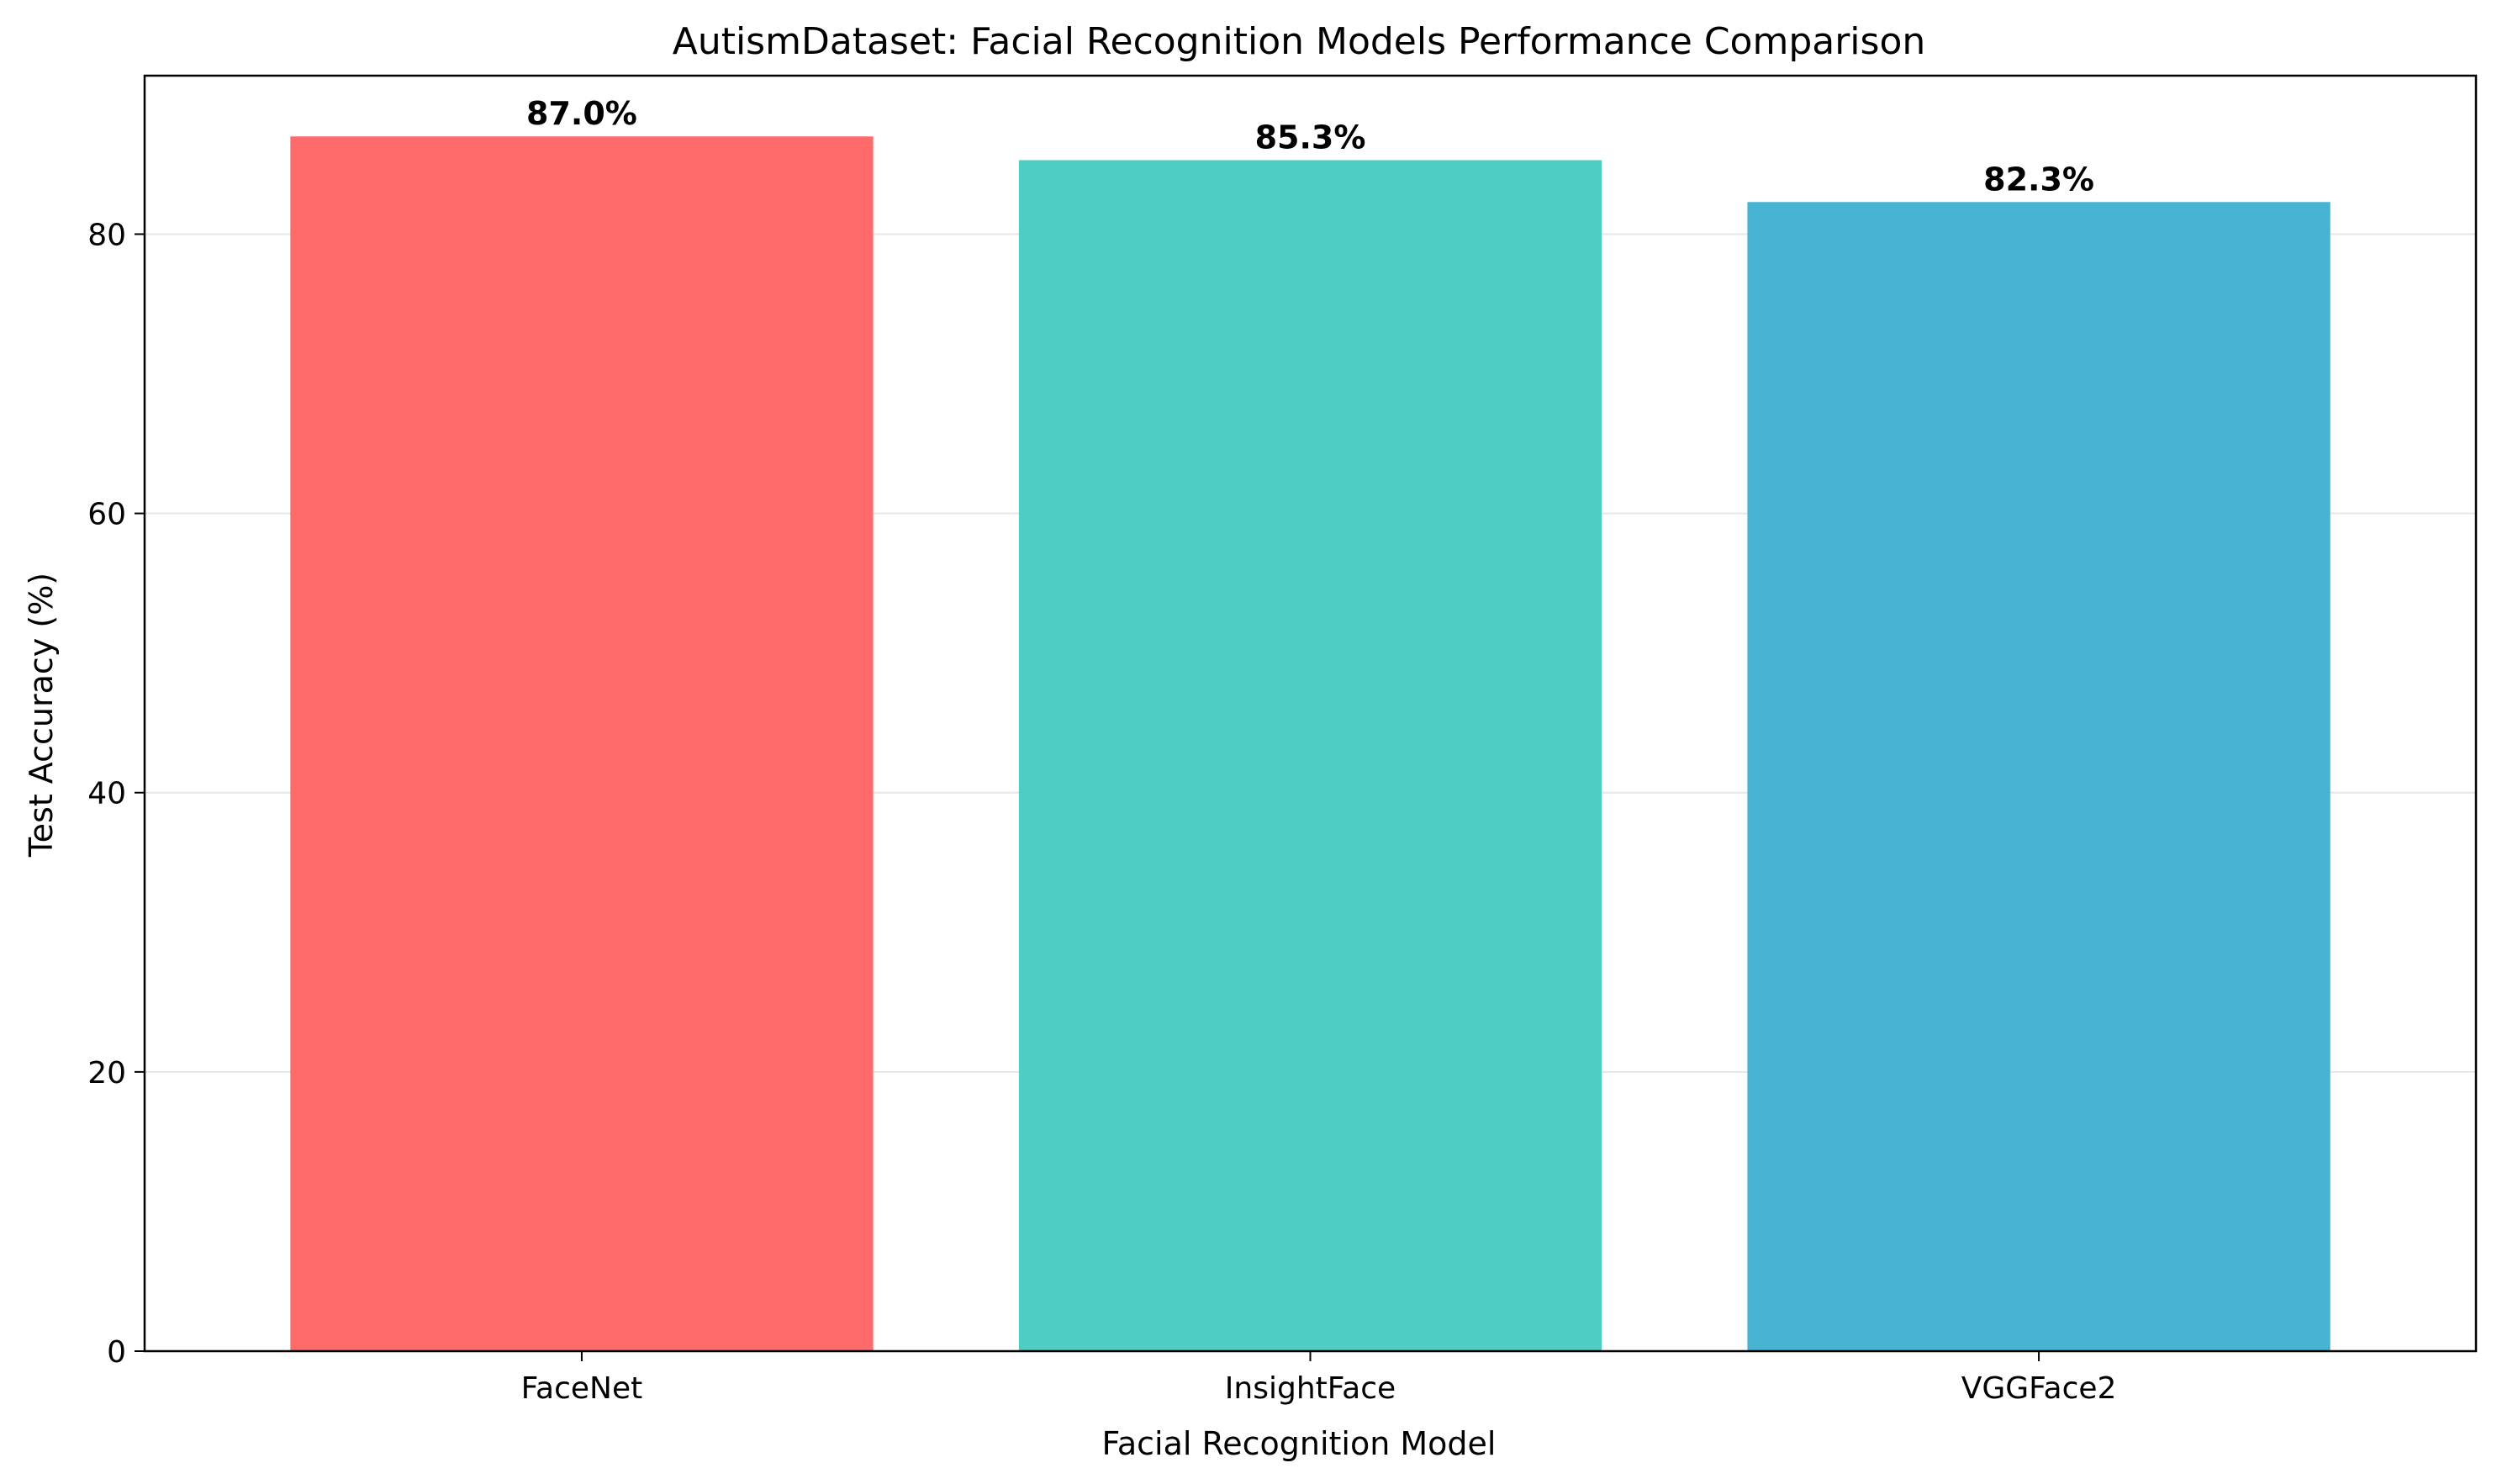 Image resolution: width=2497 pixels, height=1484 pixels. I want to click on y-tick-label-0: 0, so click(116, 1352).